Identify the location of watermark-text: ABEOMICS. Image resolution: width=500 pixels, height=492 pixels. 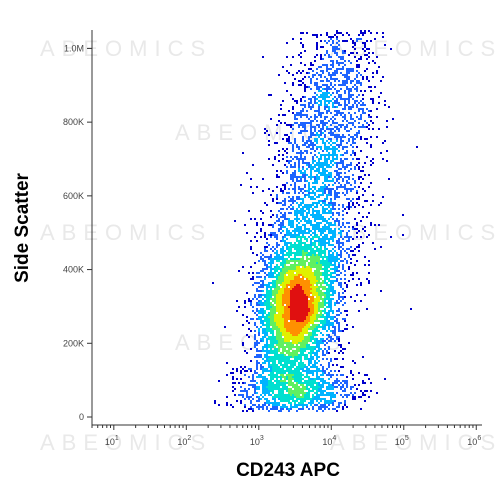
(126, 232).